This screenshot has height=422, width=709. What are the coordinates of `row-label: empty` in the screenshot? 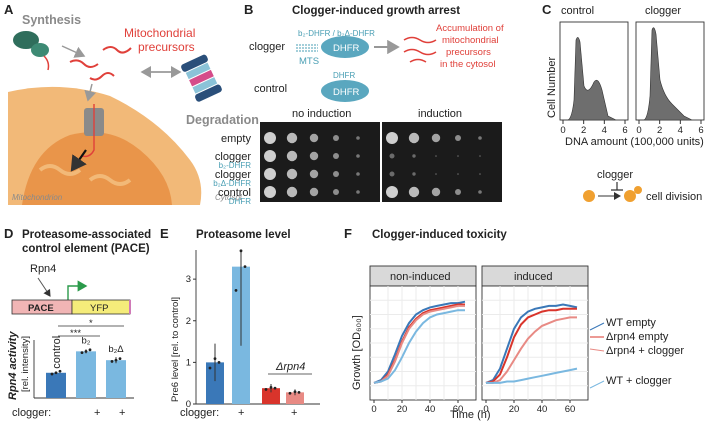 It's located at (236, 139).